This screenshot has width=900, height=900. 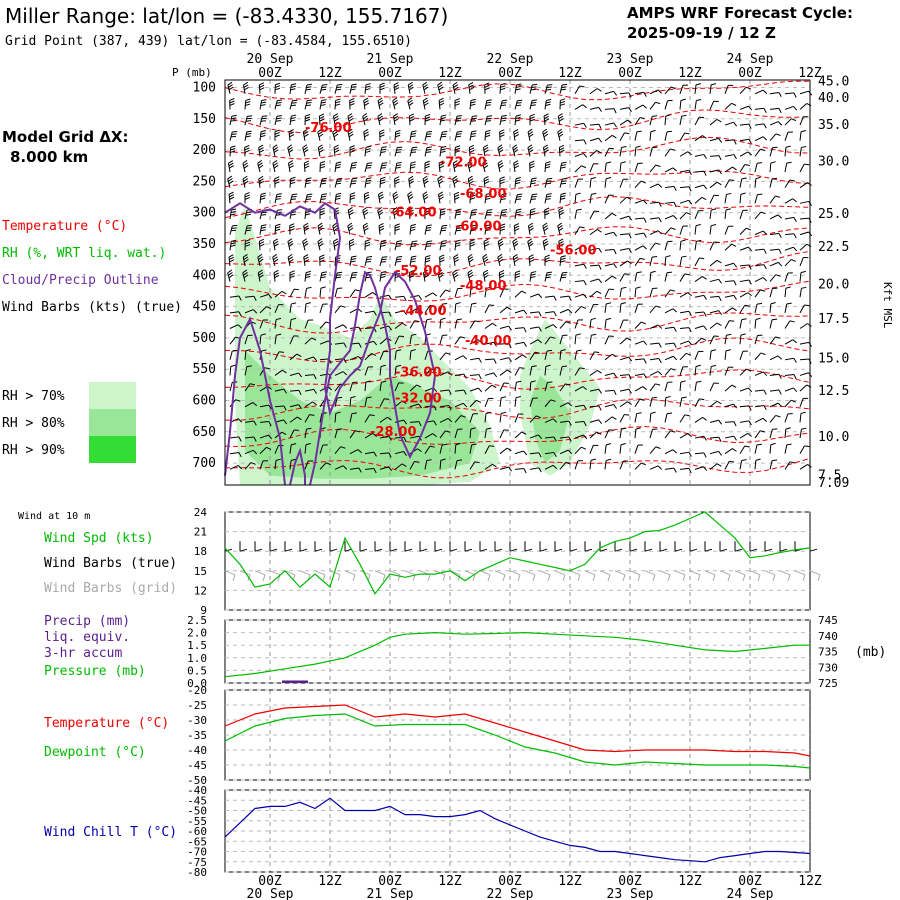 What do you see at coordinates (828, 620) in the screenshot?
I see `pressure-tick-label: 745` at bounding box center [828, 620].